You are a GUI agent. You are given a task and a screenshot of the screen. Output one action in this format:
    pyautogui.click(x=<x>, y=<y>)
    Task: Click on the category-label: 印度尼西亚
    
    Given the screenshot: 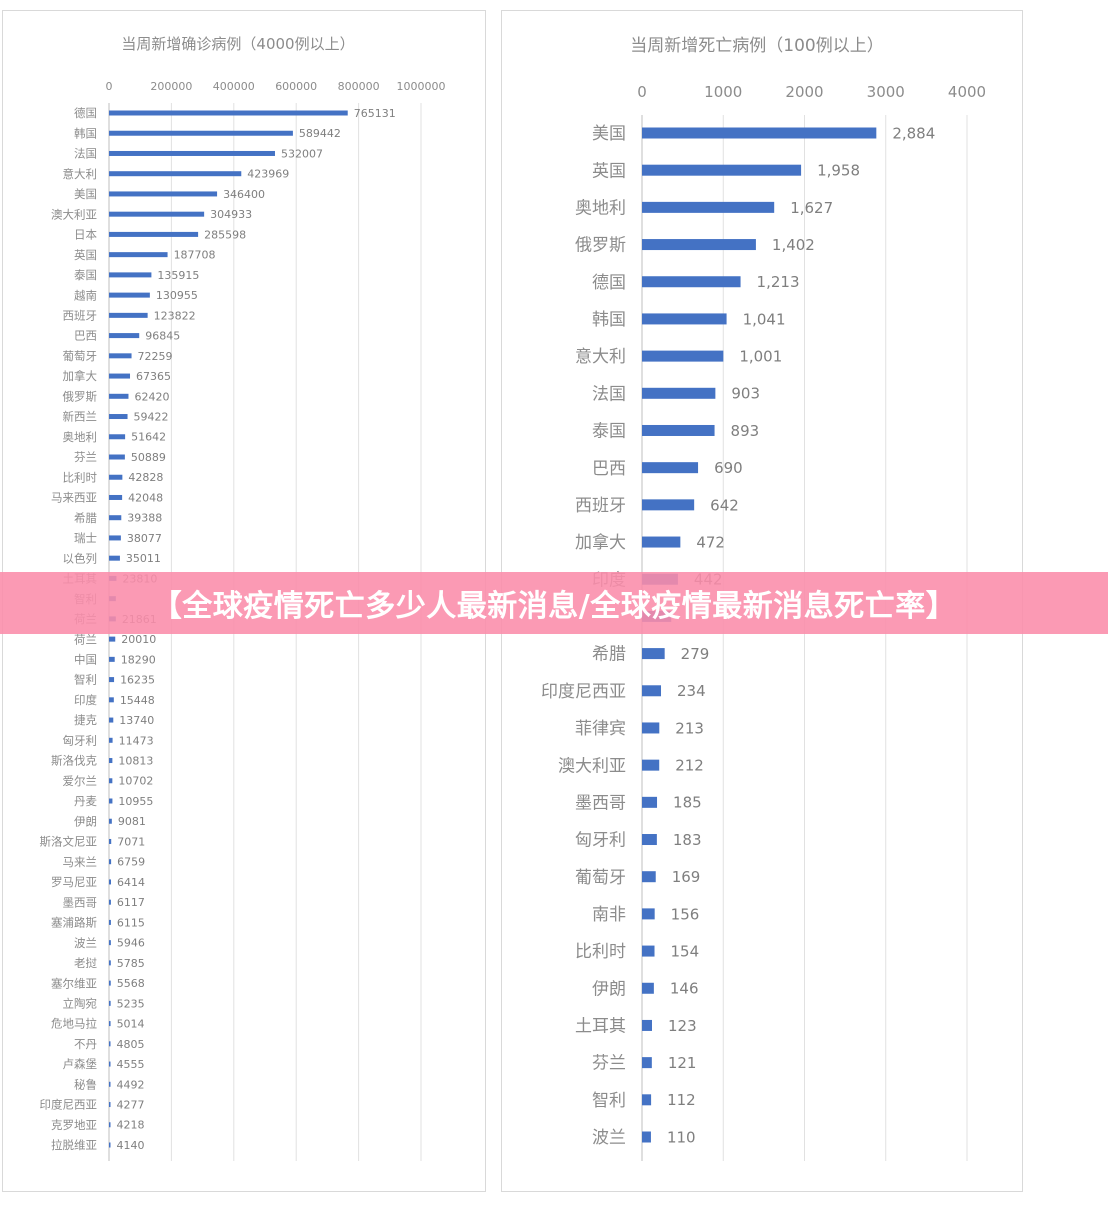 What is the action you would take?
    pyautogui.click(x=583, y=692)
    